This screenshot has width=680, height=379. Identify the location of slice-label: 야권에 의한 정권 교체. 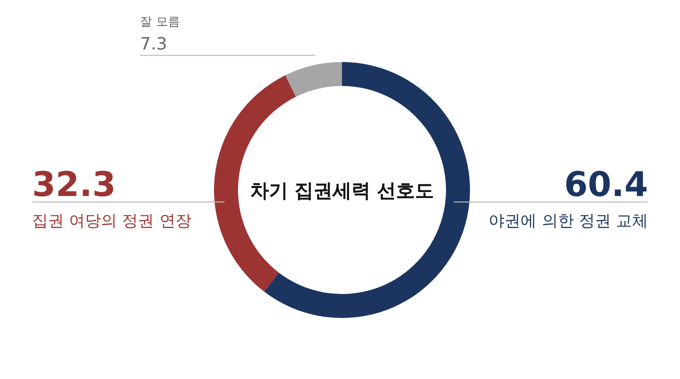
(568, 220).